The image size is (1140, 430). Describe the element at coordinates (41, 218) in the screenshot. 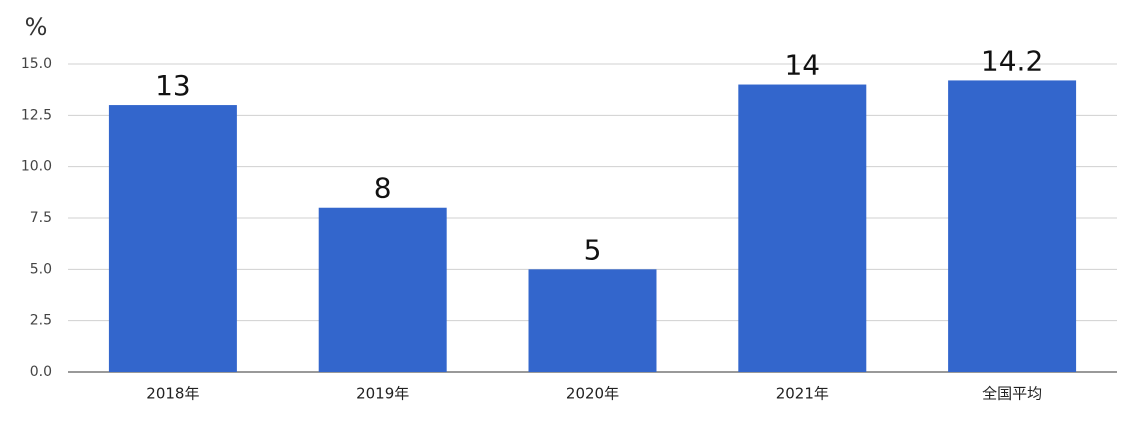

I see `y-tick-label: 7.5` at that location.